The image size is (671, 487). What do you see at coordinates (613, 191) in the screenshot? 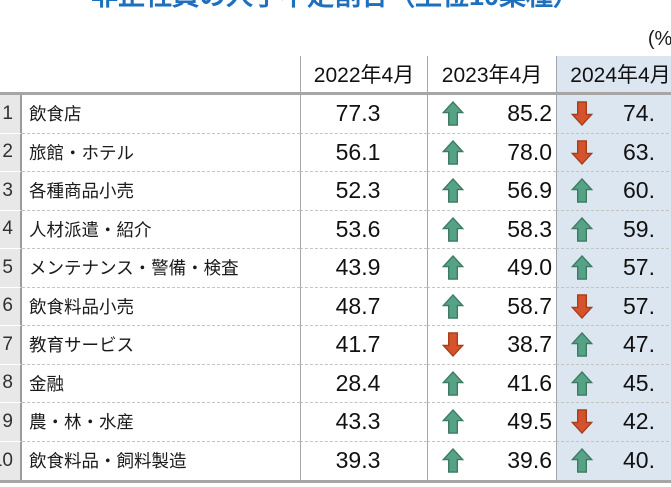
I see `cell-2024: 60.` at bounding box center [613, 191].